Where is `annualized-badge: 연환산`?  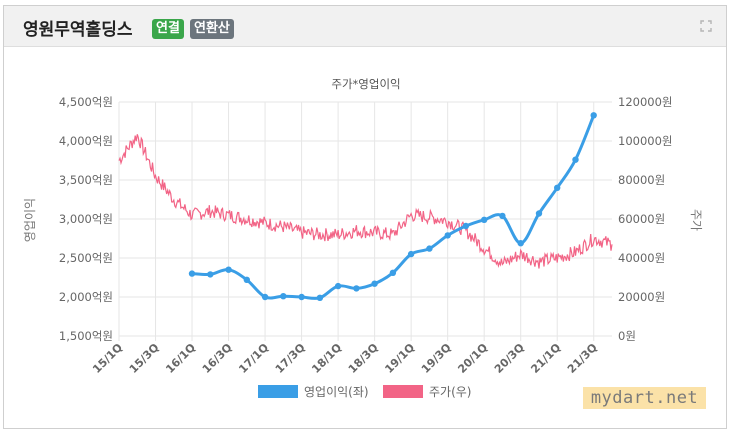
annualized-badge: 연환산 is located at coordinates (212, 29).